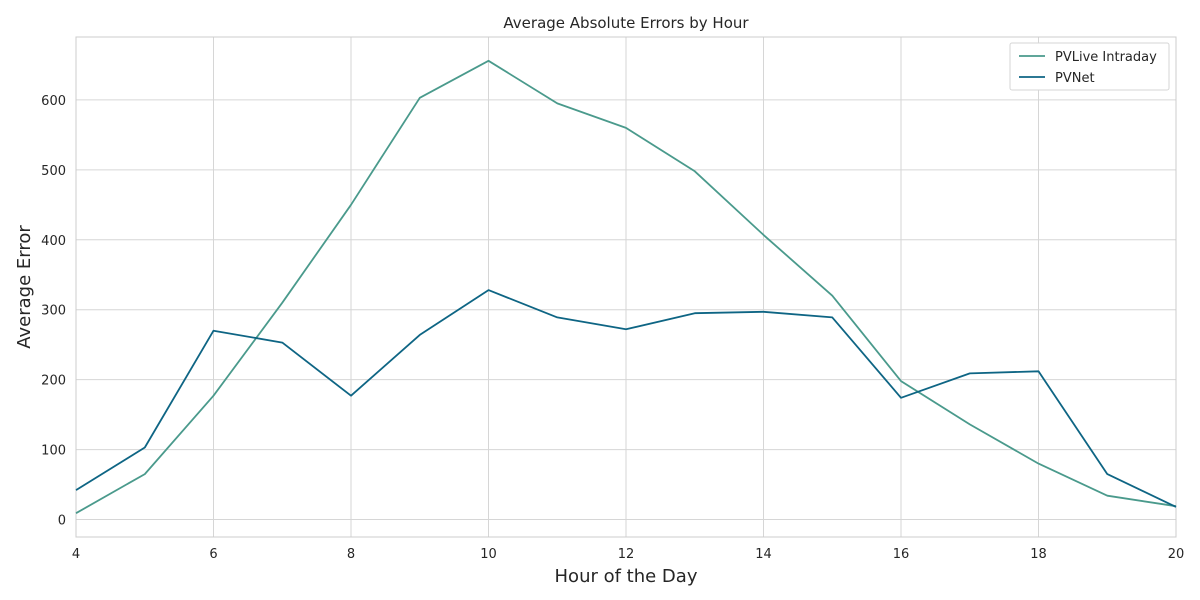  I want to click on x-tick-label: 12, so click(626, 554).